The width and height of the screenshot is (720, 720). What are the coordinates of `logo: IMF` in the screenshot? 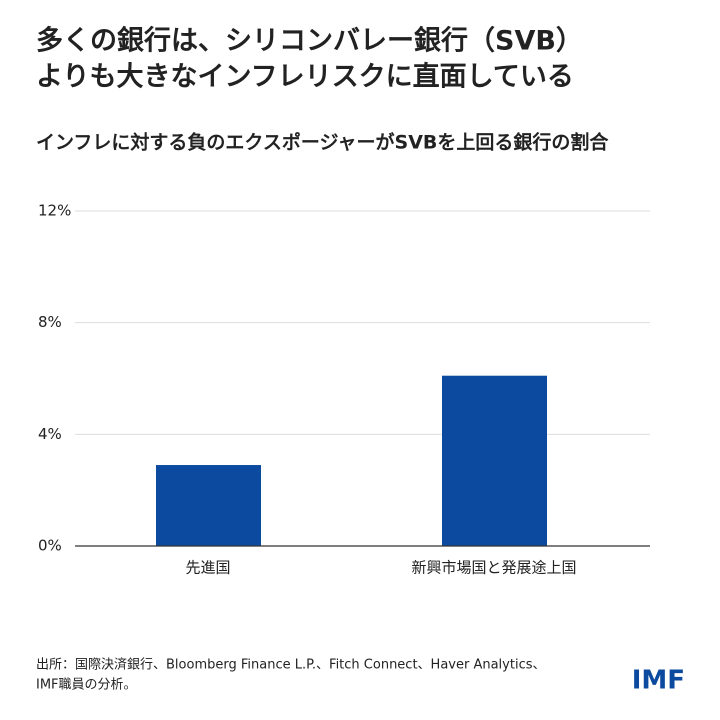 It's located at (658, 681).